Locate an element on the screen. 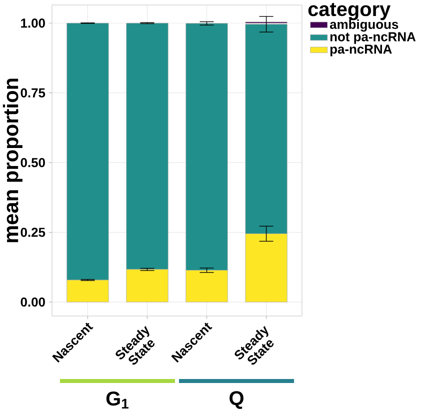 The image size is (436, 415). legend-label: ambiguous is located at coordinates (364, 25).